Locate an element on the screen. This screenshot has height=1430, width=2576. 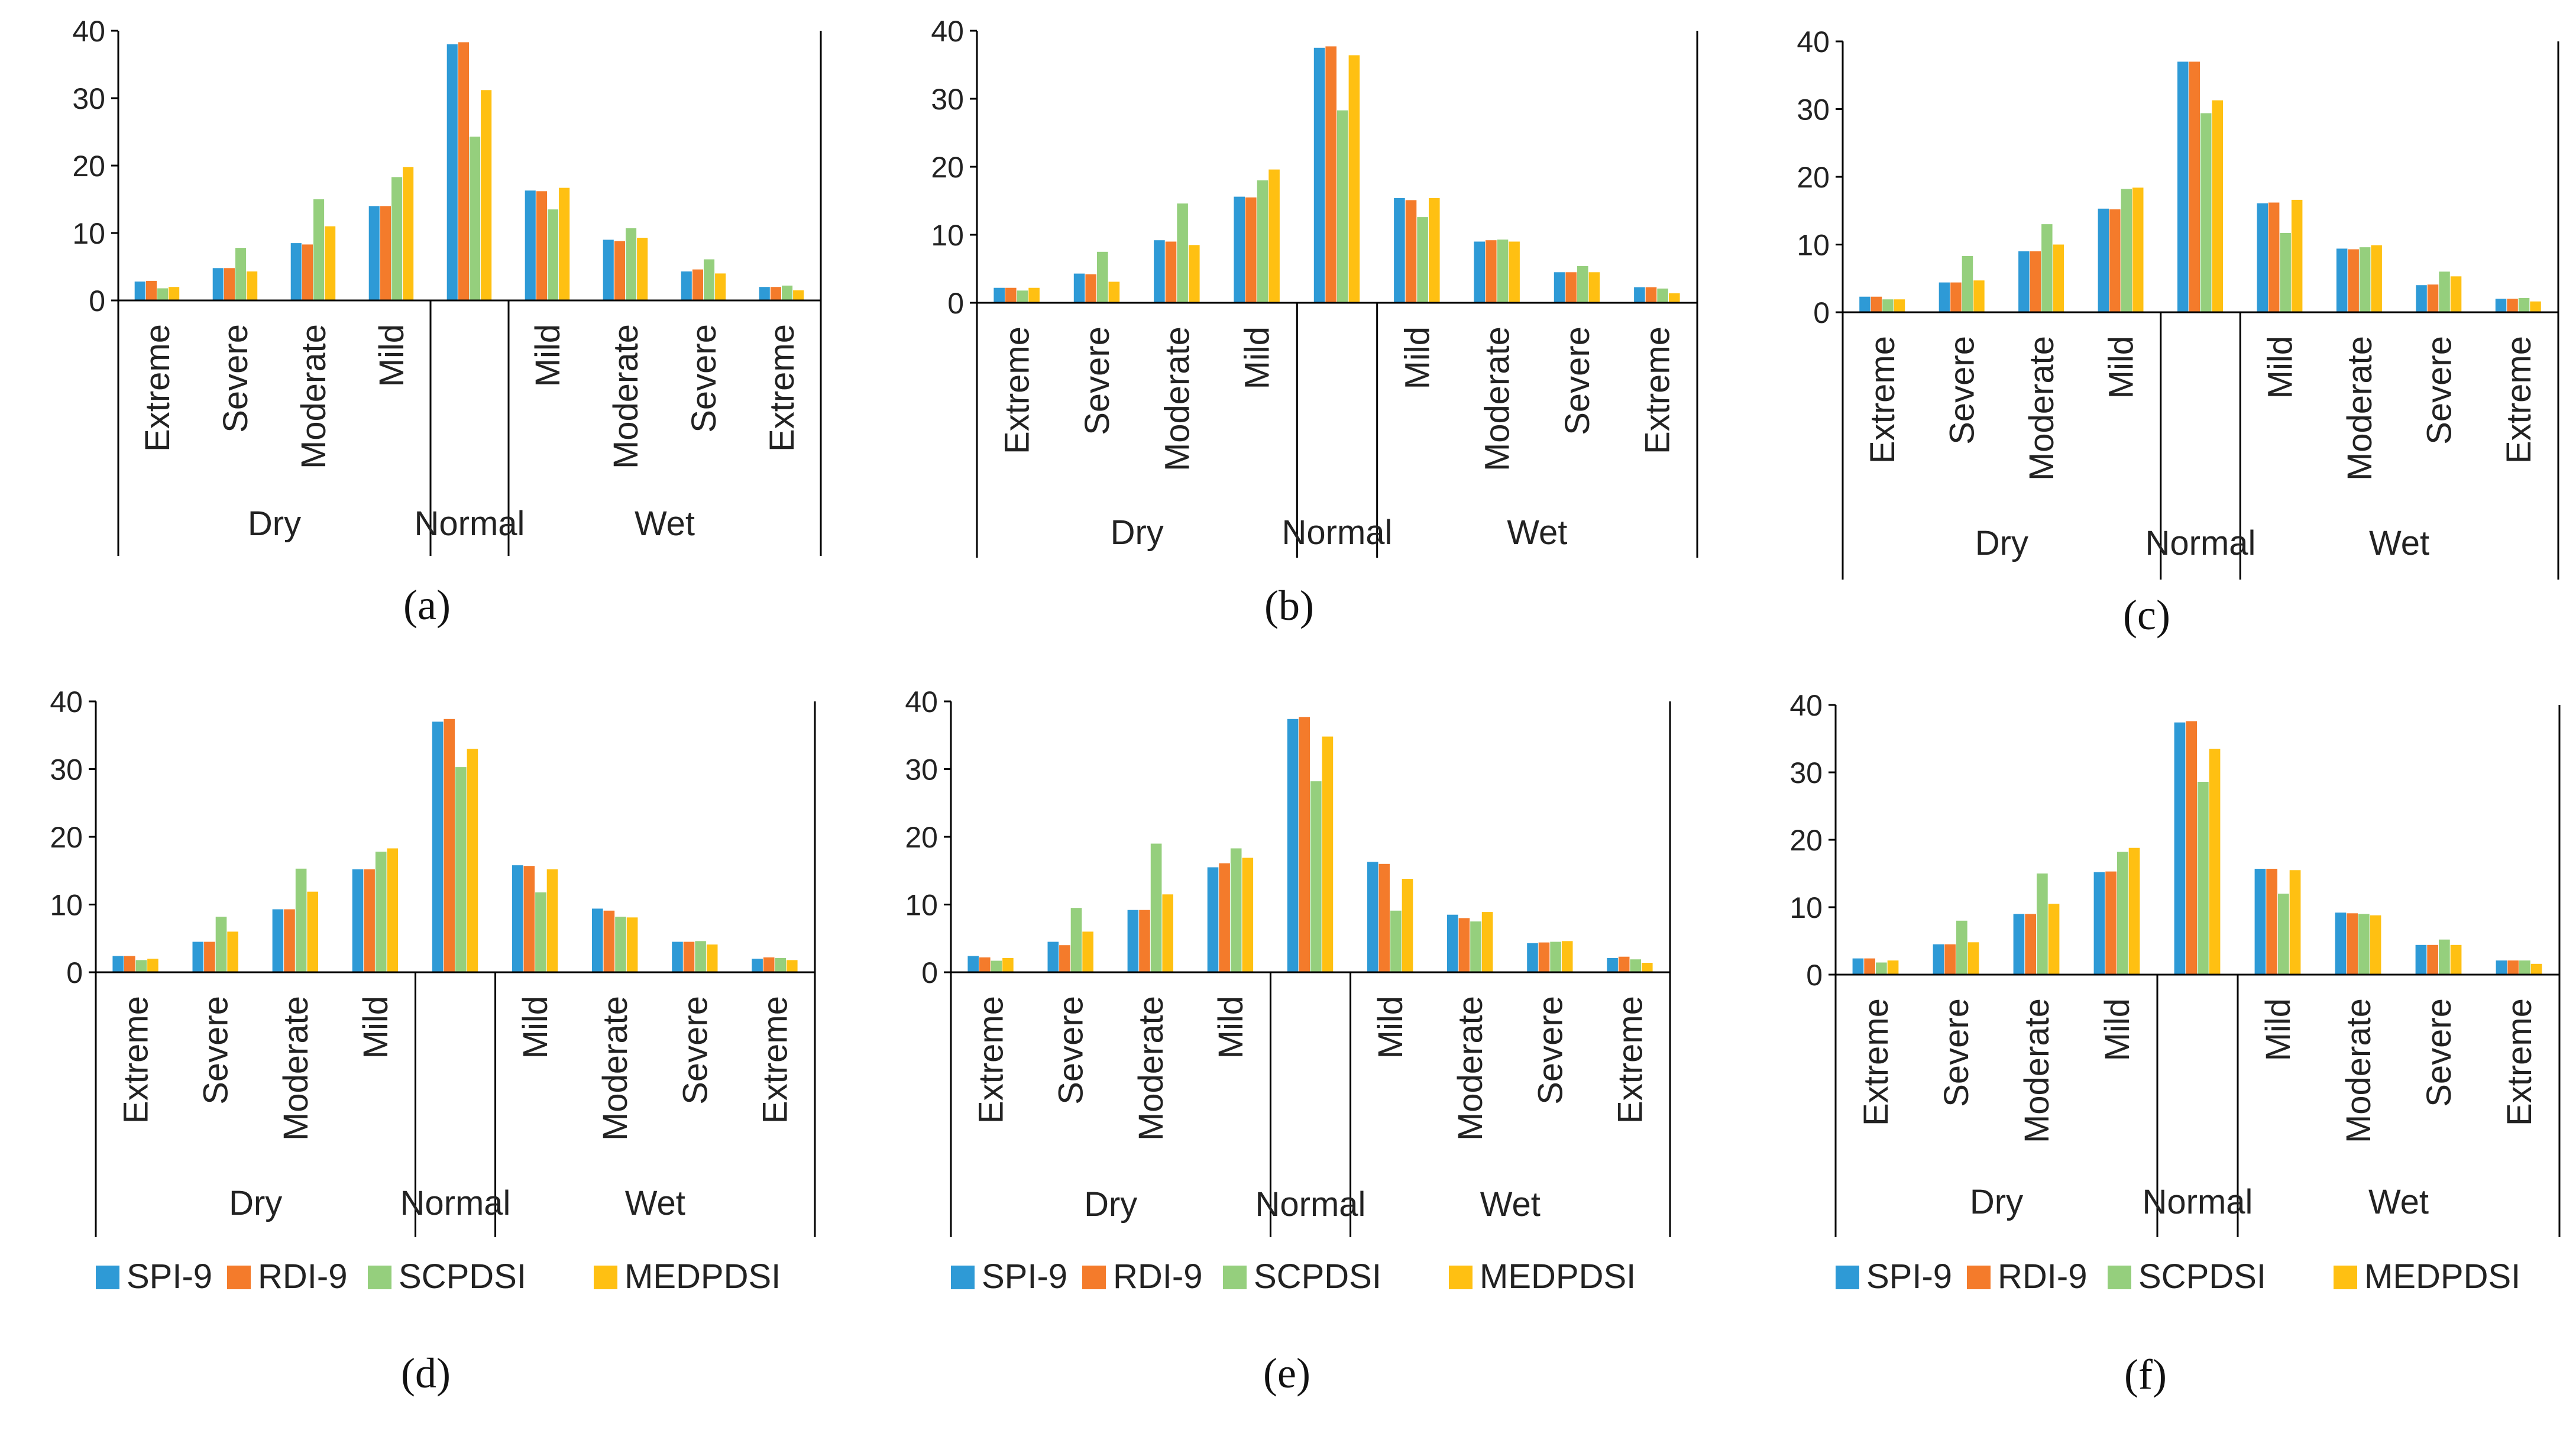
category-label-2: Moderate is located at coordinates (1151, 1068).